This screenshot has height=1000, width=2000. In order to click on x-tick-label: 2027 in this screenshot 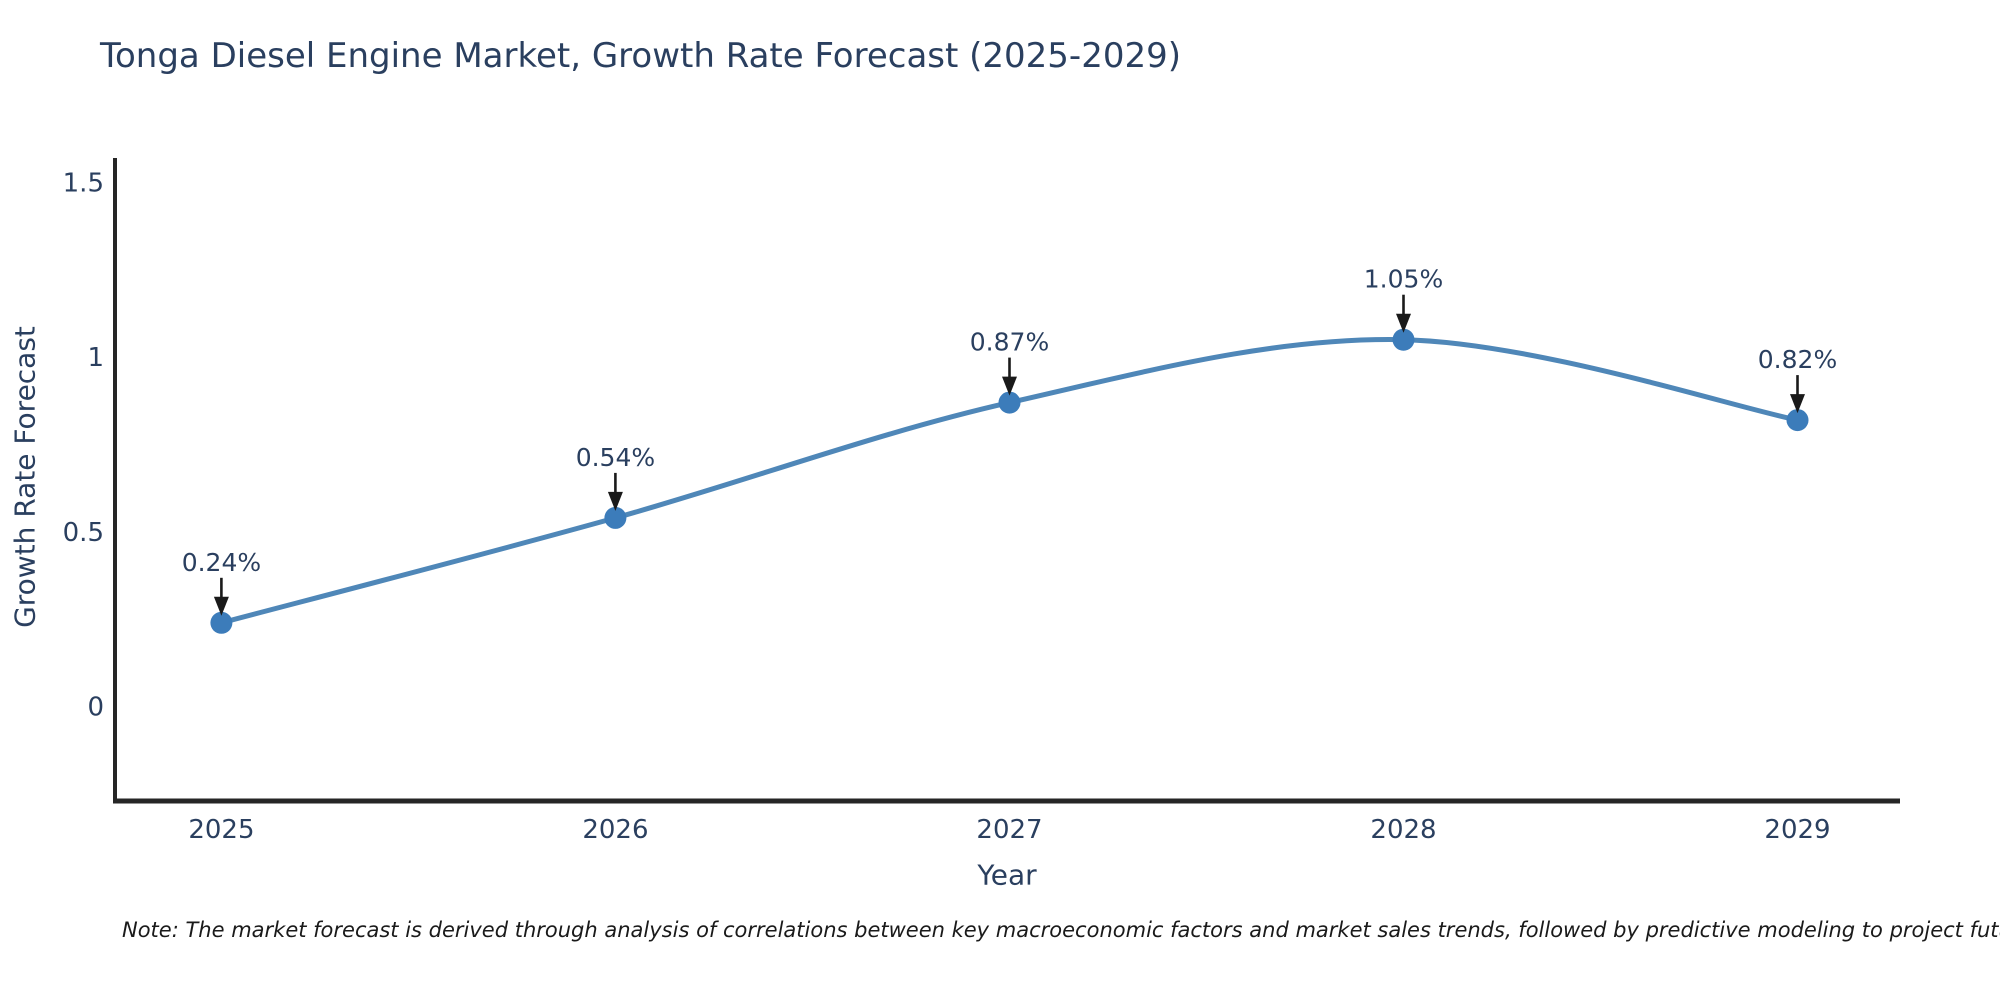, I will do `click(1009, 830)`.